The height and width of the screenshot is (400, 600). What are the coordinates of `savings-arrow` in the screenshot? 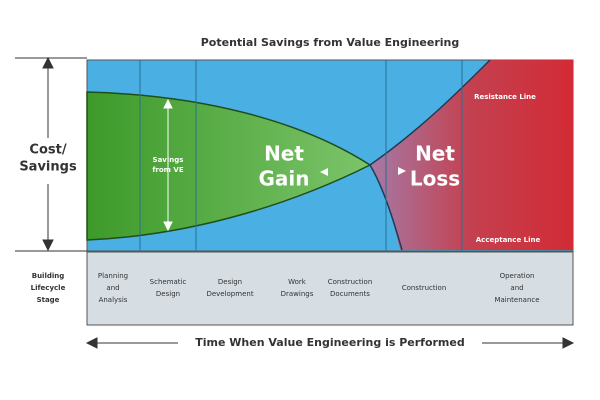 It's located at (168, 165).